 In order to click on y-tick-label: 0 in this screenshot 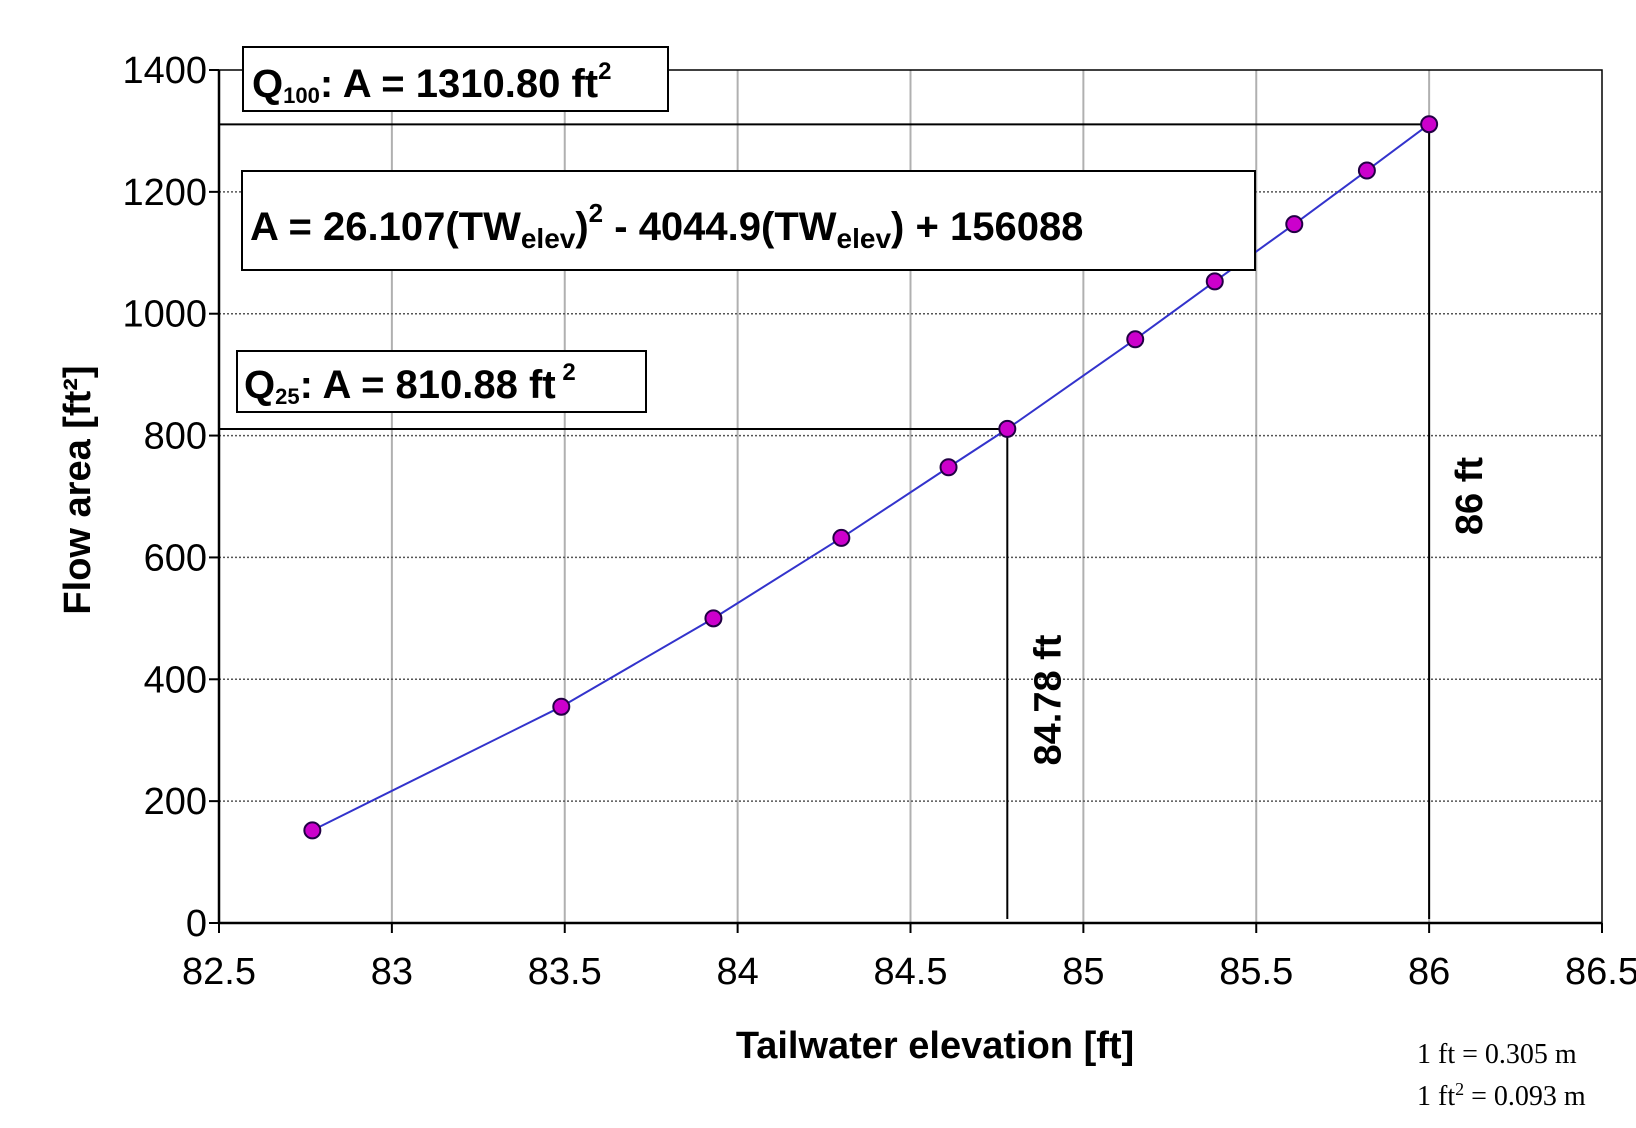, I will do `click(196, 924)`.